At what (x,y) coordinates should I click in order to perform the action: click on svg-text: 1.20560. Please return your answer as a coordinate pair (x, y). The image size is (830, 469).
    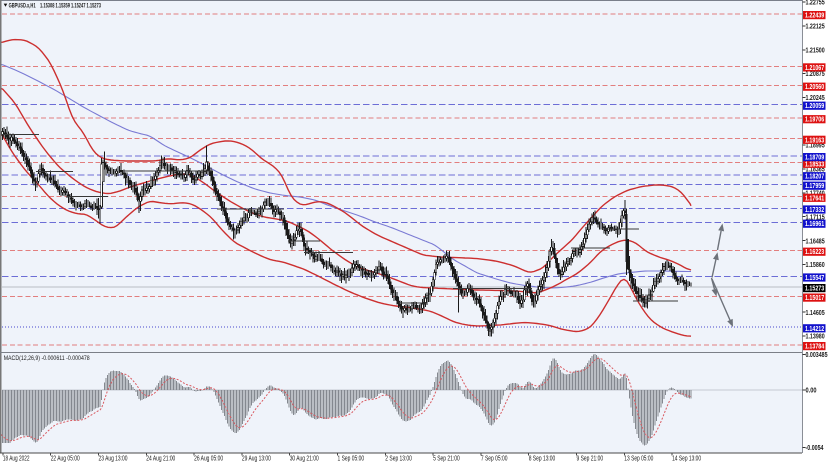
    Looking at the image, I should click on (814, 86).